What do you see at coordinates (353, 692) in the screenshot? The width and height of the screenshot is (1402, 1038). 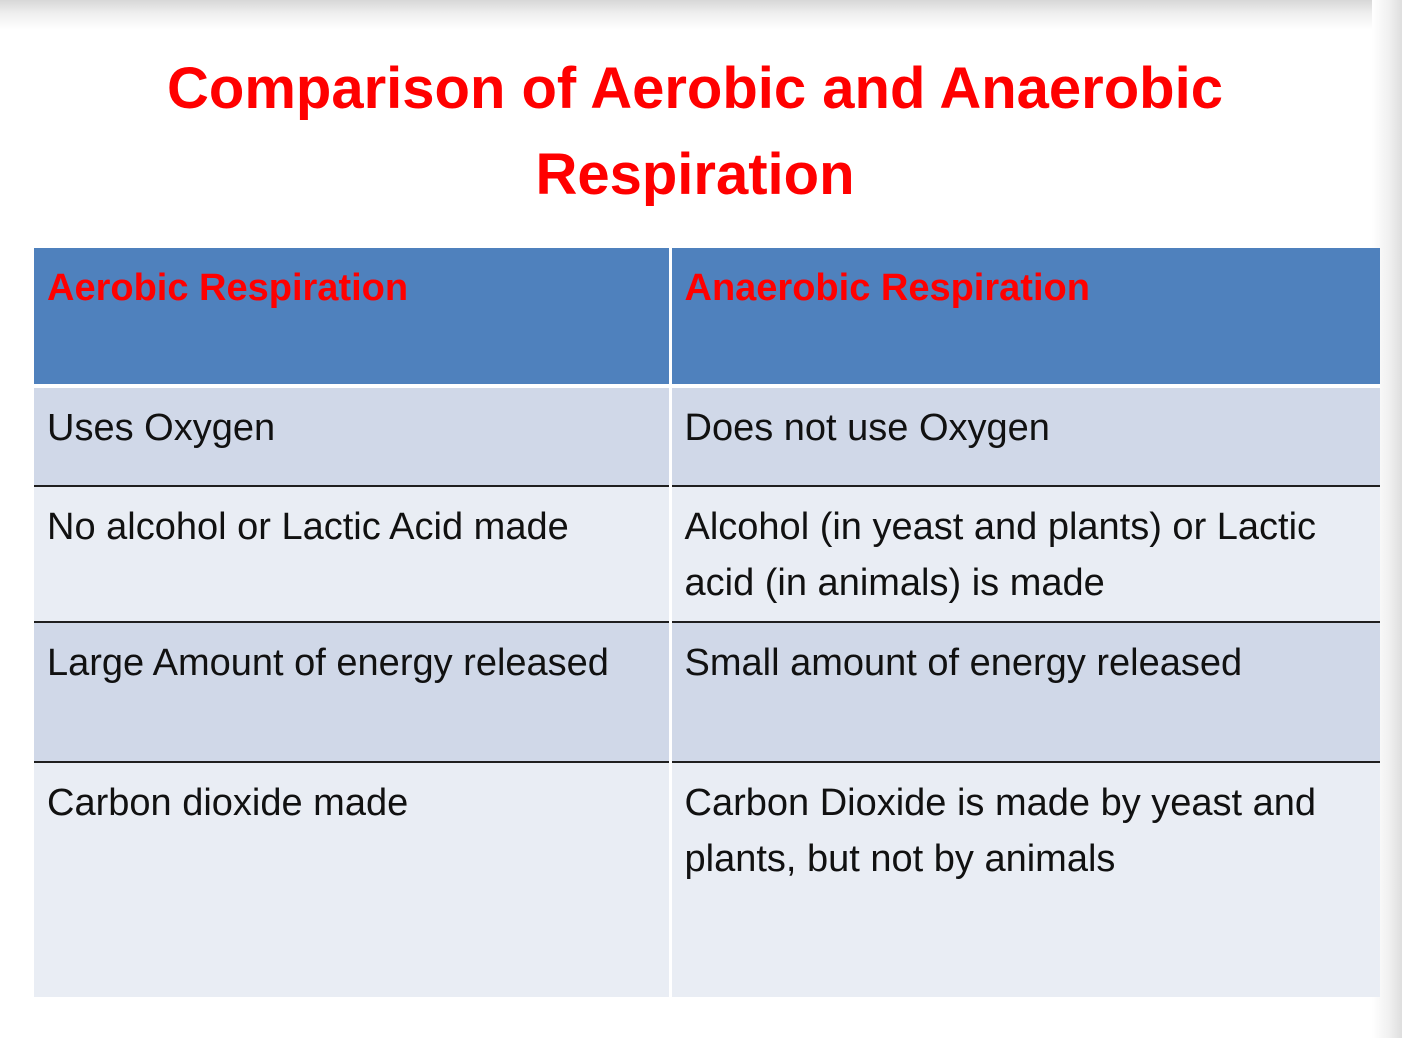 I see `aerobic-cell: Large Amount of energy released` at bounding box center [353, 692].